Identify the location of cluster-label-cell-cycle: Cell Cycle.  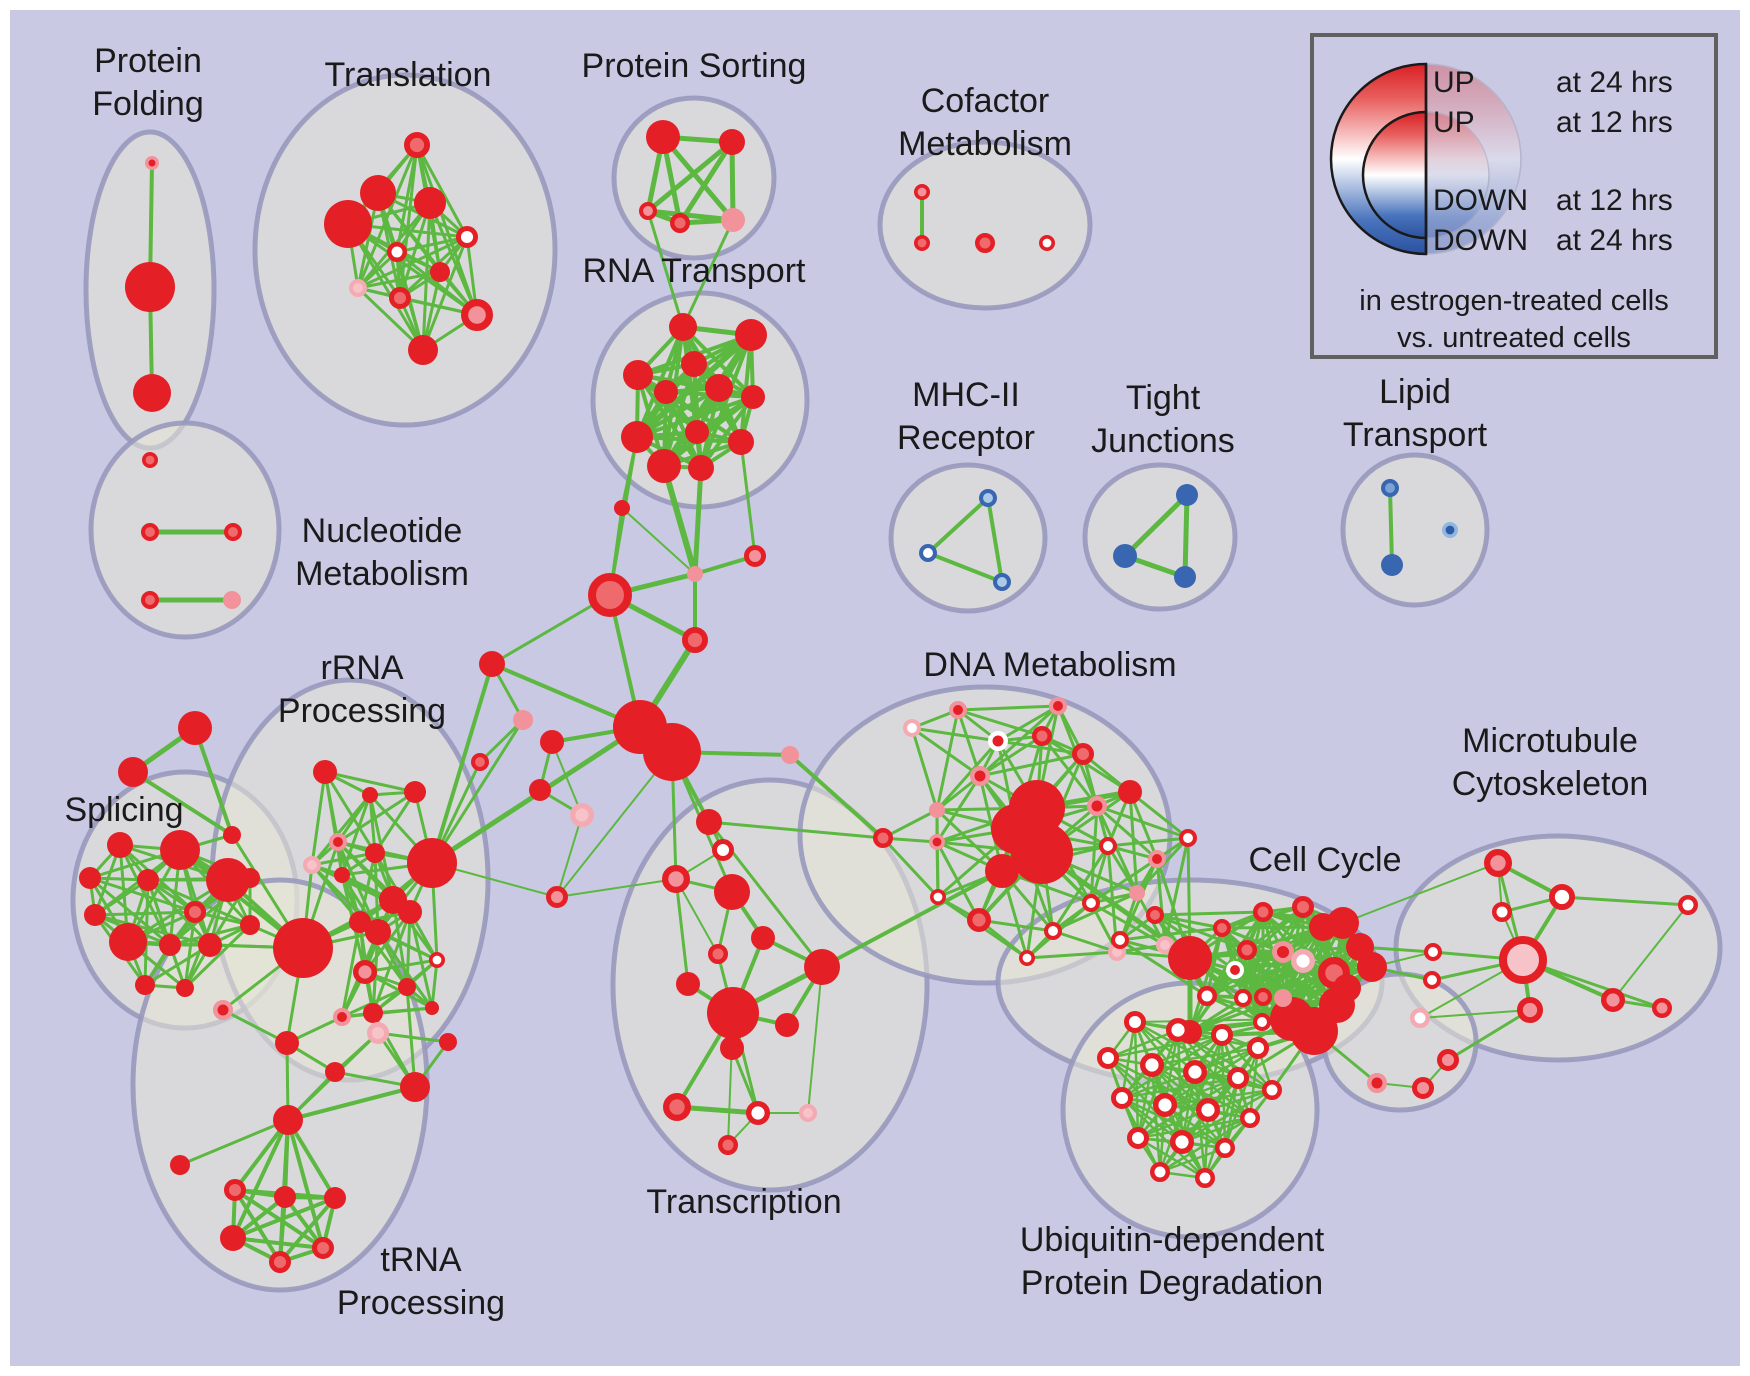
(1324, 860).